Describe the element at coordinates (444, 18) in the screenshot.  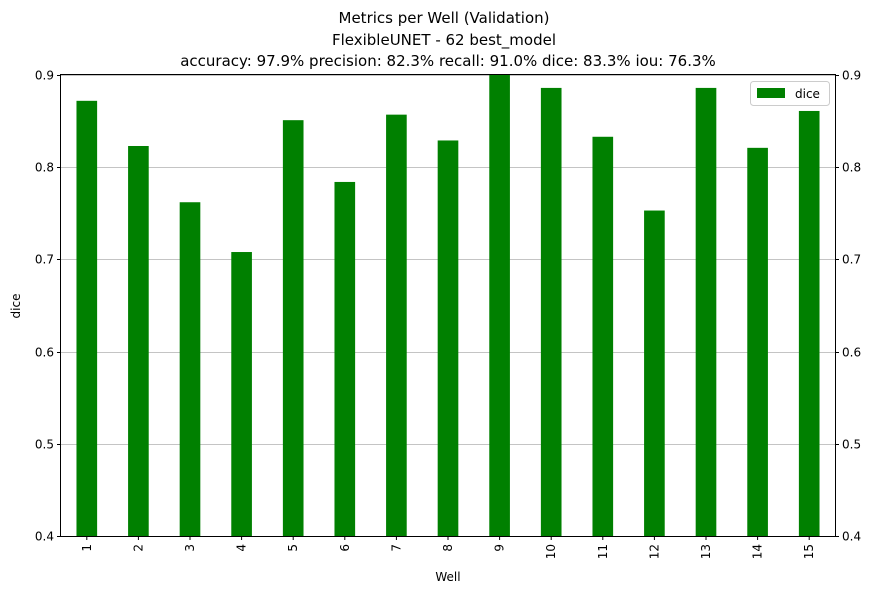
I see `chart-title: Metrics per Well (Validation)` at that location.